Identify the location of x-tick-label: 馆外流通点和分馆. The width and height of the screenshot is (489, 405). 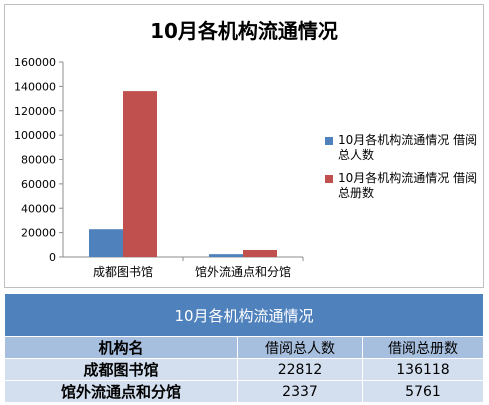
(243, 271).